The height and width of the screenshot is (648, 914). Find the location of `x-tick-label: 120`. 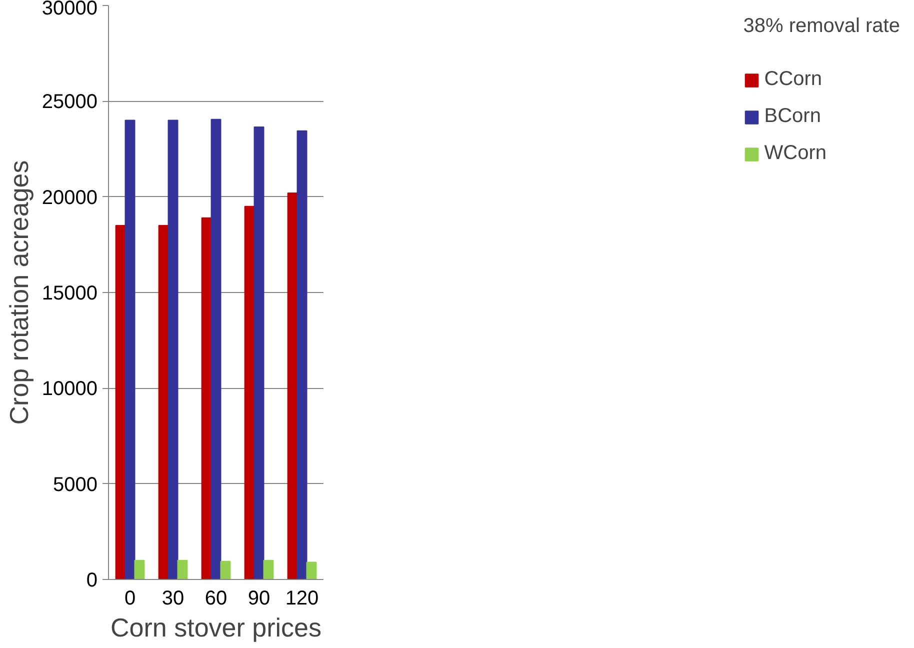

x-tick-label: 120 is located at coordinates (302, 599).